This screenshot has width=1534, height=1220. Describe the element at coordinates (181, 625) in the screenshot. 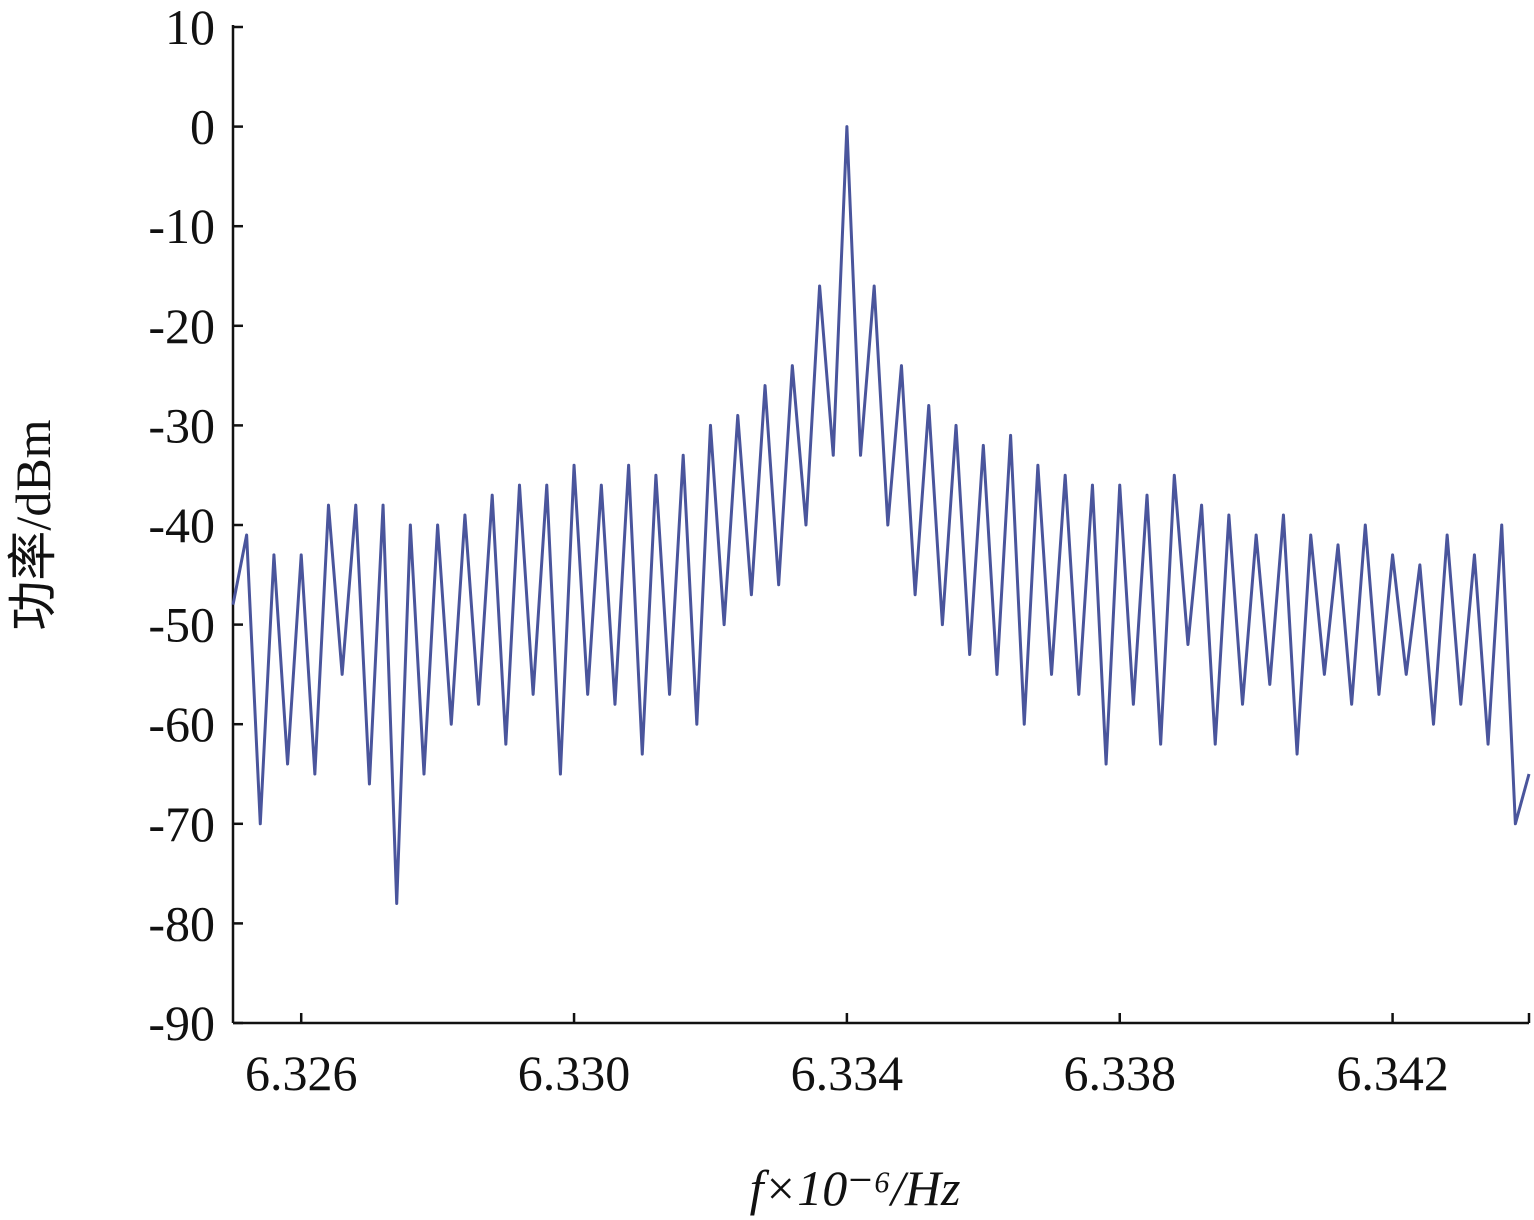

I see `y-tick-label: -50` at that location.